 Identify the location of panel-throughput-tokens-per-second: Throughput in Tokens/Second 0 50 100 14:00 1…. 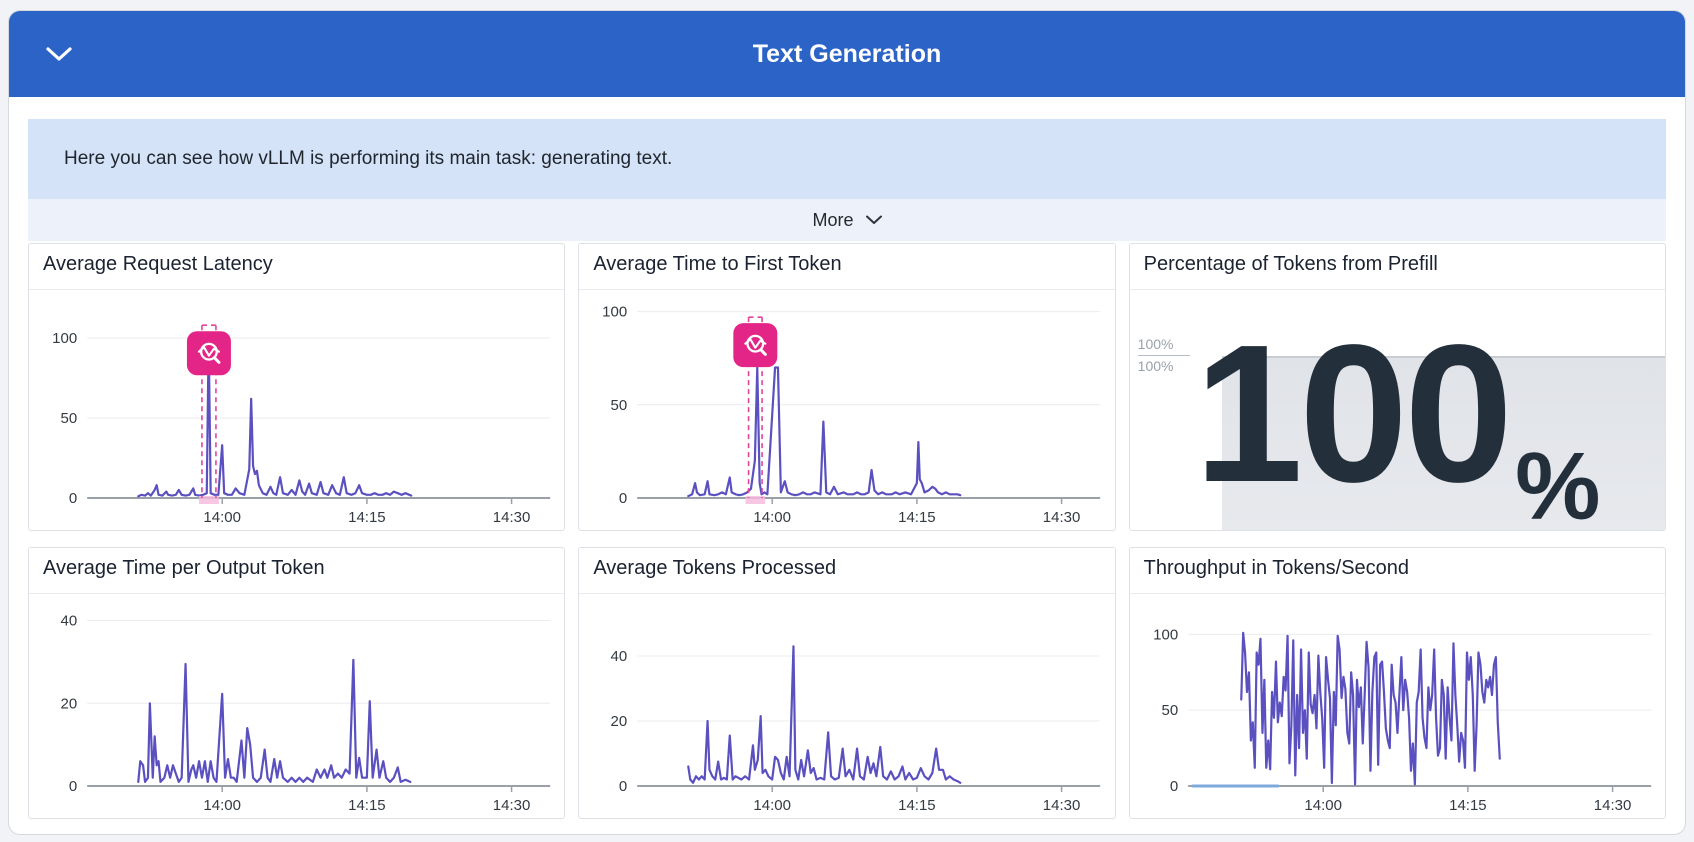
(1397, 683).